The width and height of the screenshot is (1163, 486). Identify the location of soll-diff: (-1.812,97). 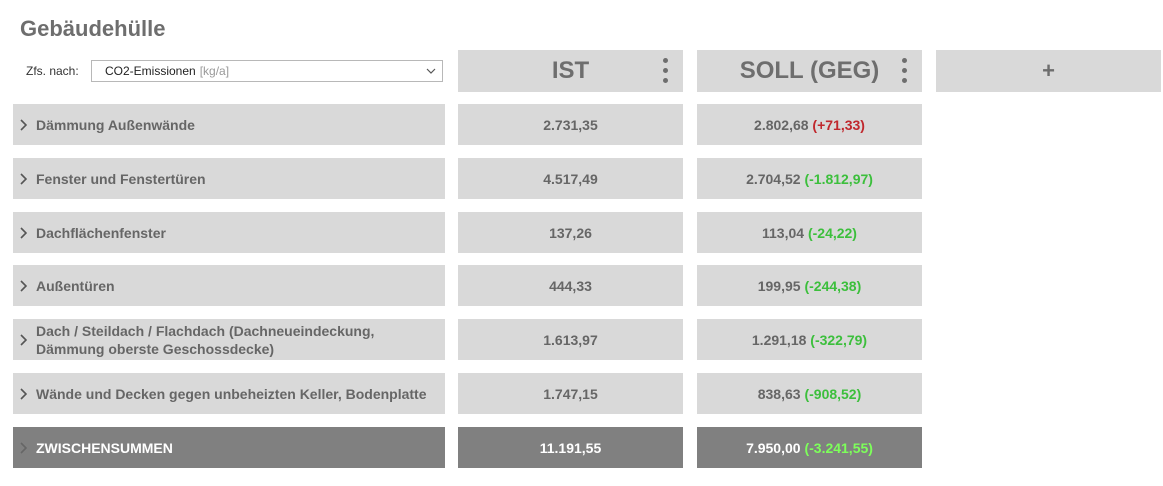
(838, 178).